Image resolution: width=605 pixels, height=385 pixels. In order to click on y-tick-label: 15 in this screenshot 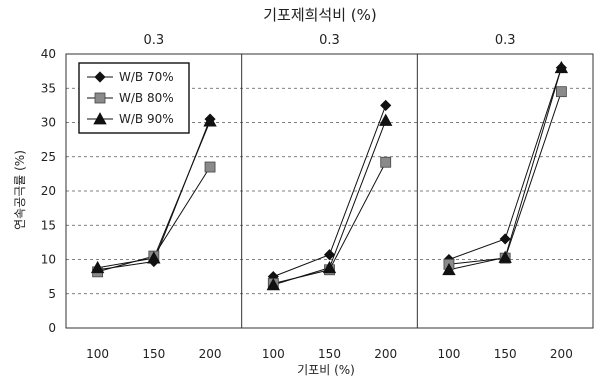, I will do `click(48, 225)`.